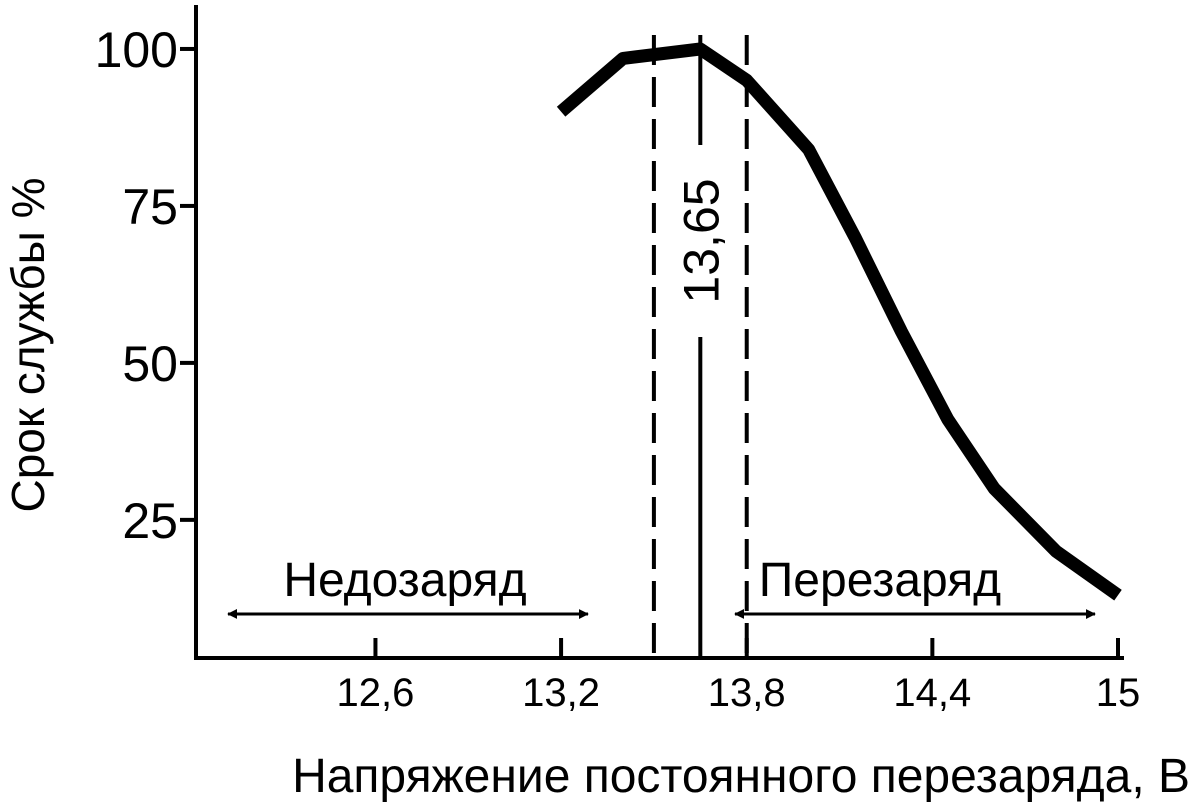 The width and height of the screenshot is (1200, 809). I want to click on x-tick-label: 13,8, so click(747, 693).